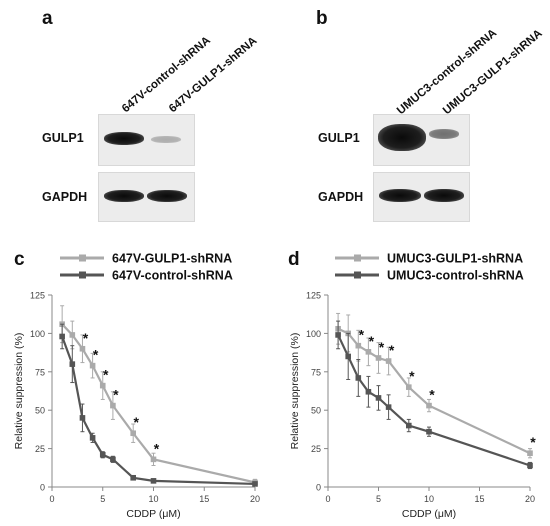 The width and height of the screenshot is (550, 526). What do you see at coordinates (136, 422) in the screenshot?
I see `chart-c-significance-star-5: *` at bounding box center [136, 422].